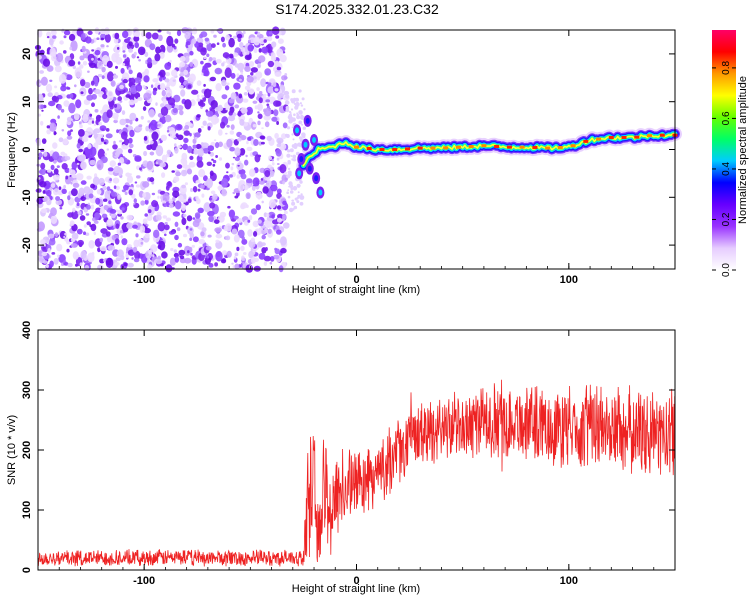  I want to click on colorbar-tick-label: 0.6, so click(726, 118).